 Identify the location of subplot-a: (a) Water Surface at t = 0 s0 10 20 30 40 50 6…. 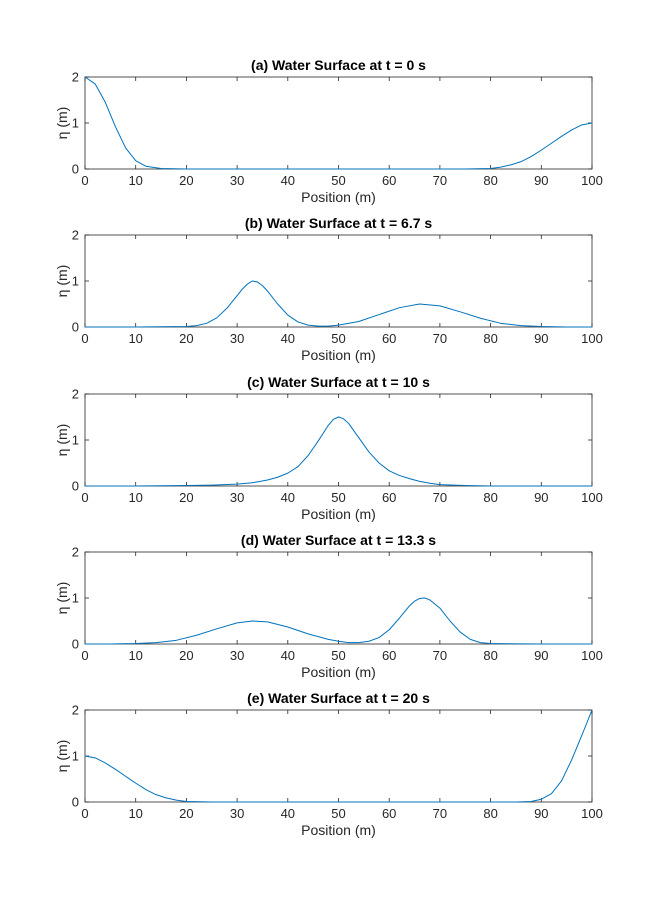
(328, 131).